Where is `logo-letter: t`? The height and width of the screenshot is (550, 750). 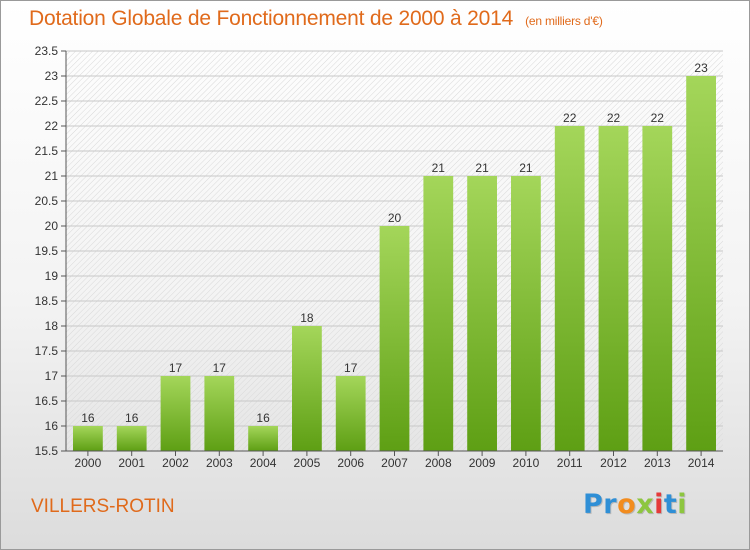
logo-letter: t is located at coordinates (670, 504).